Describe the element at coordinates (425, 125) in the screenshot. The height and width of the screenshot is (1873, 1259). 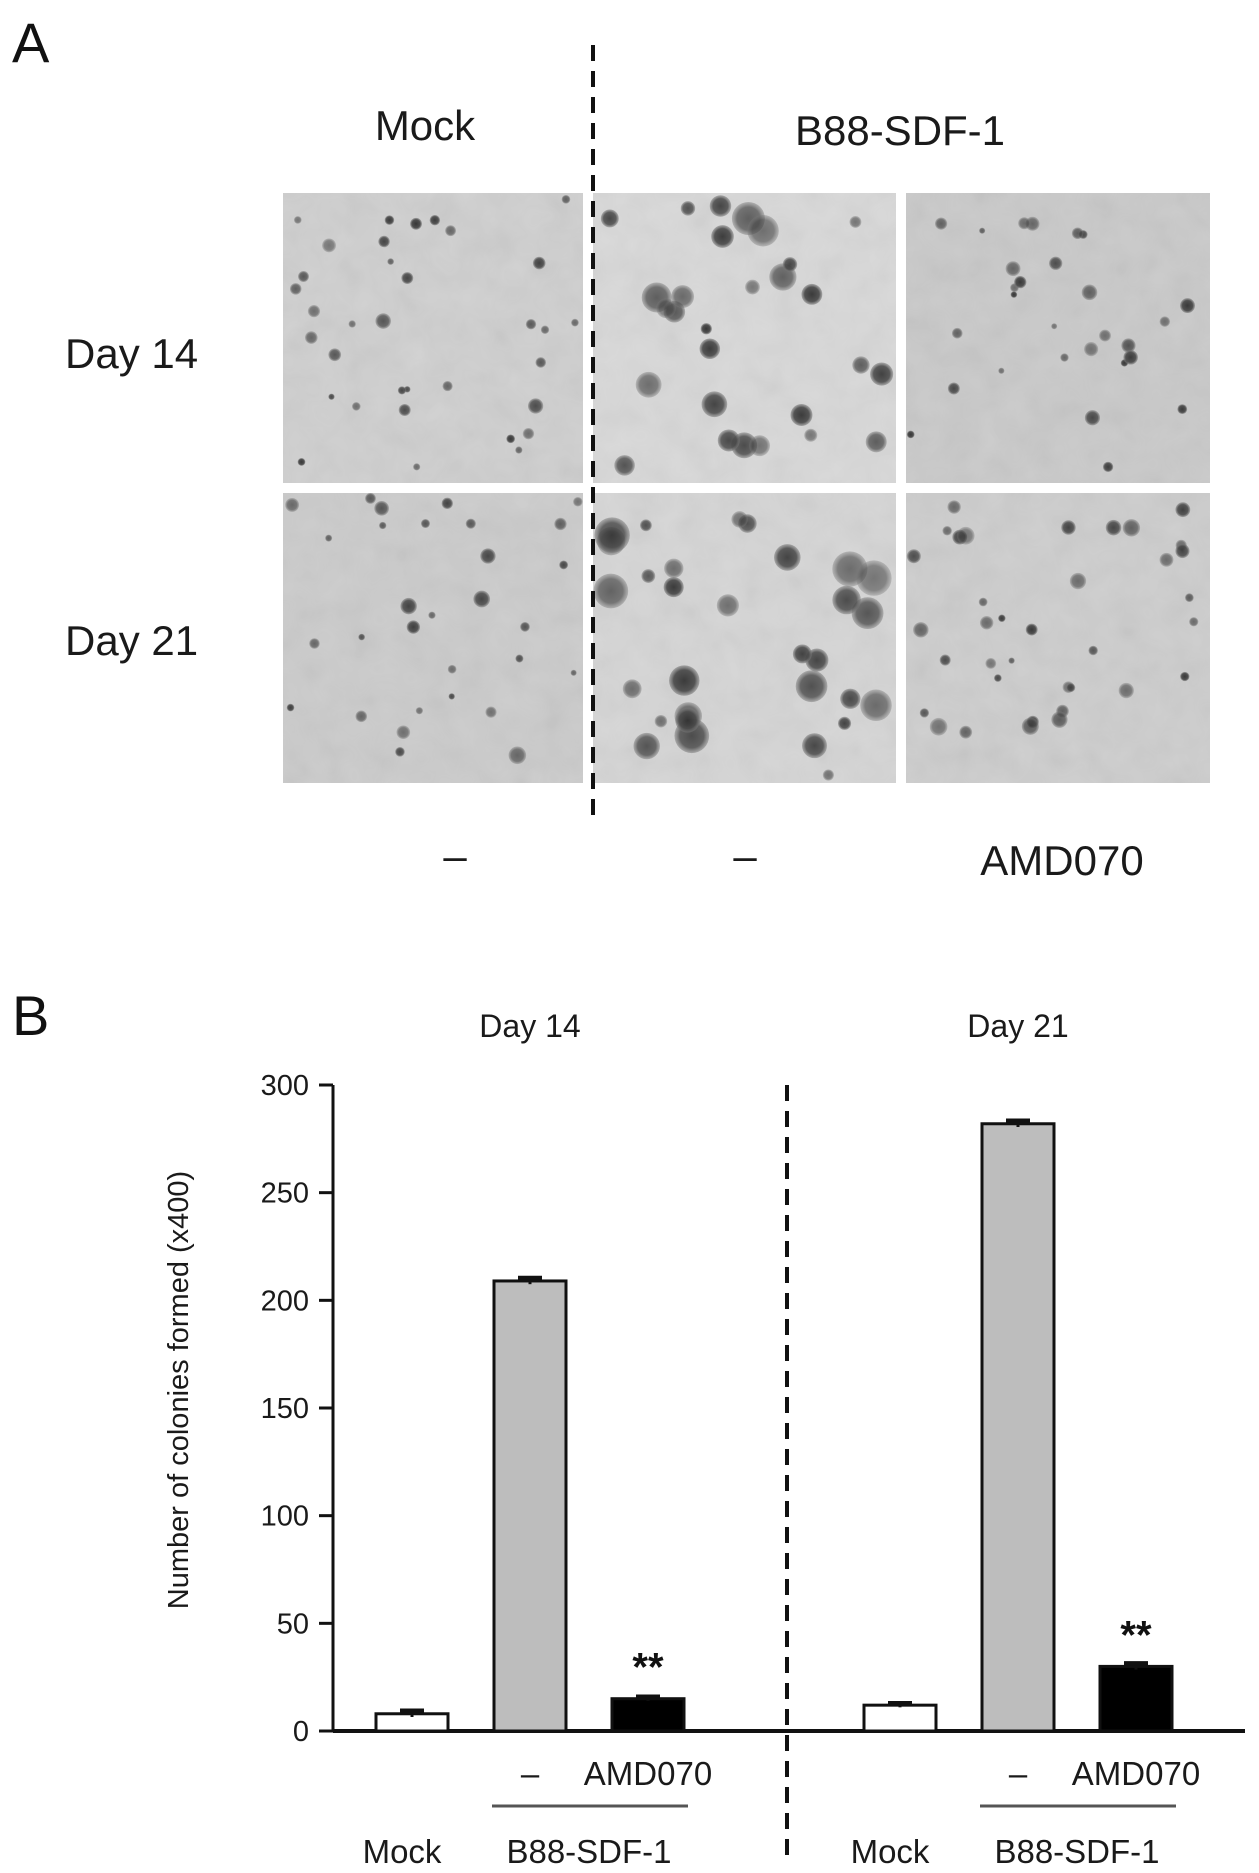
I see `column-label-mock: Mock` at that location.